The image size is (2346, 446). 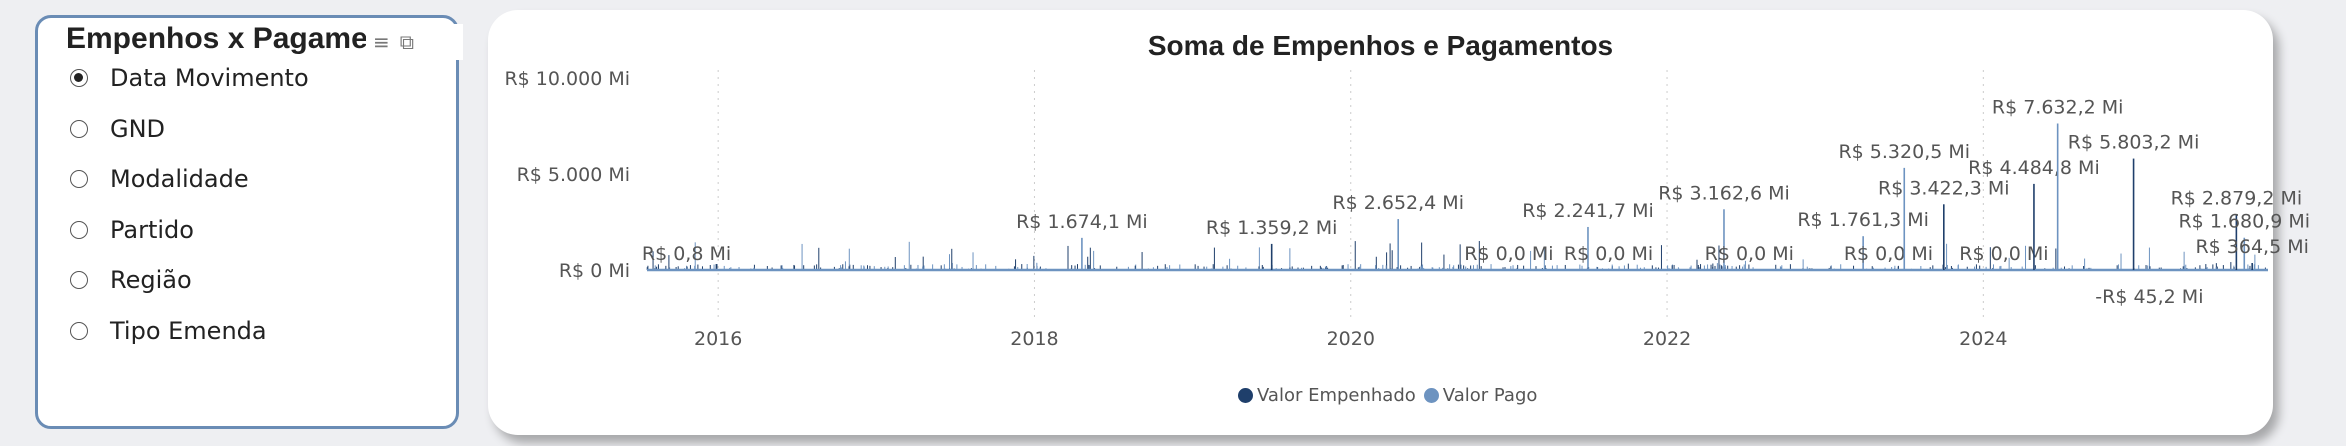 What do you see at coordinates (1983, 339) in the screenshot?
I see `x-tick-label: 2024` at bounding box center [1983, 339].